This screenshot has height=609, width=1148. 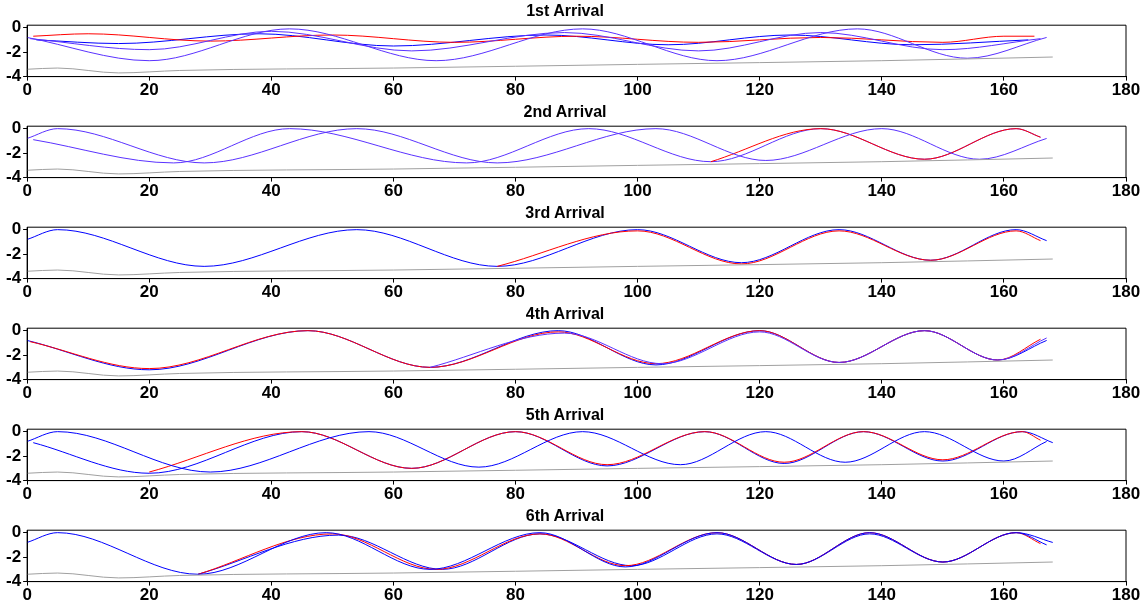 I want to click on chart-title: 2nd Arrival, so click(x=565, y=112).